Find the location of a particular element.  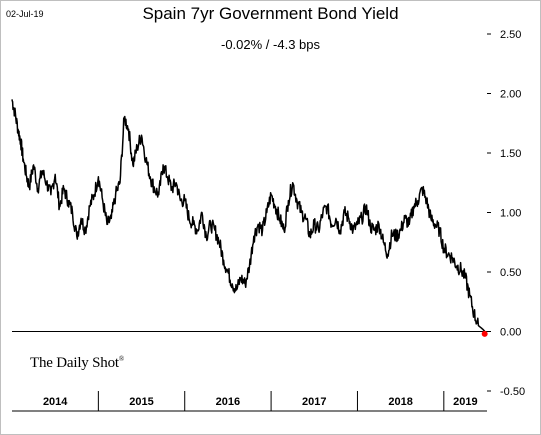

x-tick-label: 2017 is located at coordinates (314, 402).